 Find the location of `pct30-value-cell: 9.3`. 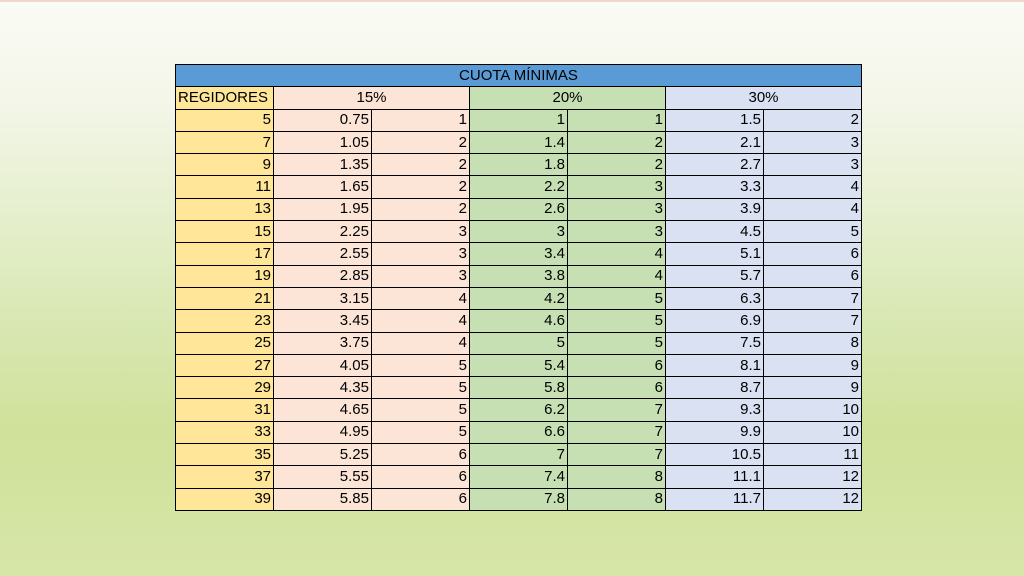

pct30-value-cell: 9.3 is located at coordinates (714, 410).